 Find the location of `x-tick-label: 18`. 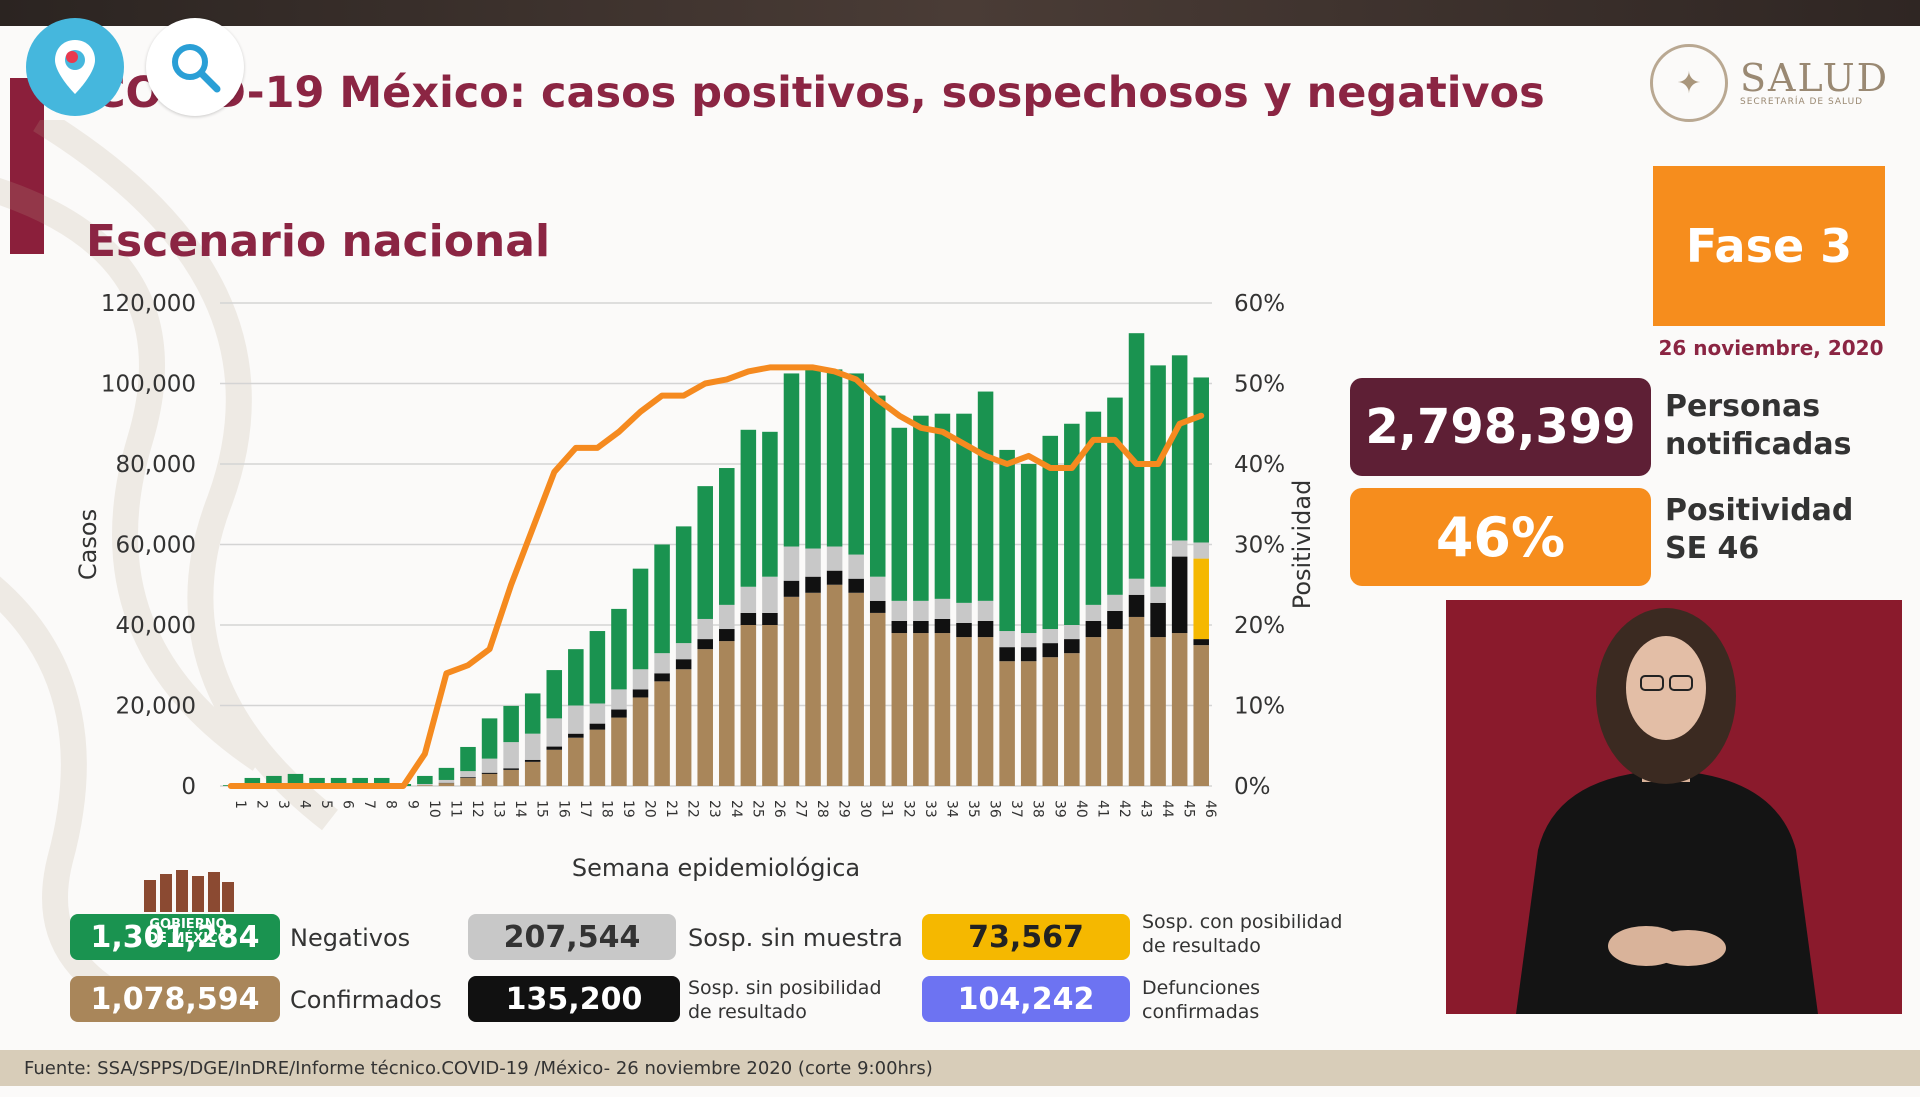

x-tick-label: 18 is located at coordinates (606, 809).